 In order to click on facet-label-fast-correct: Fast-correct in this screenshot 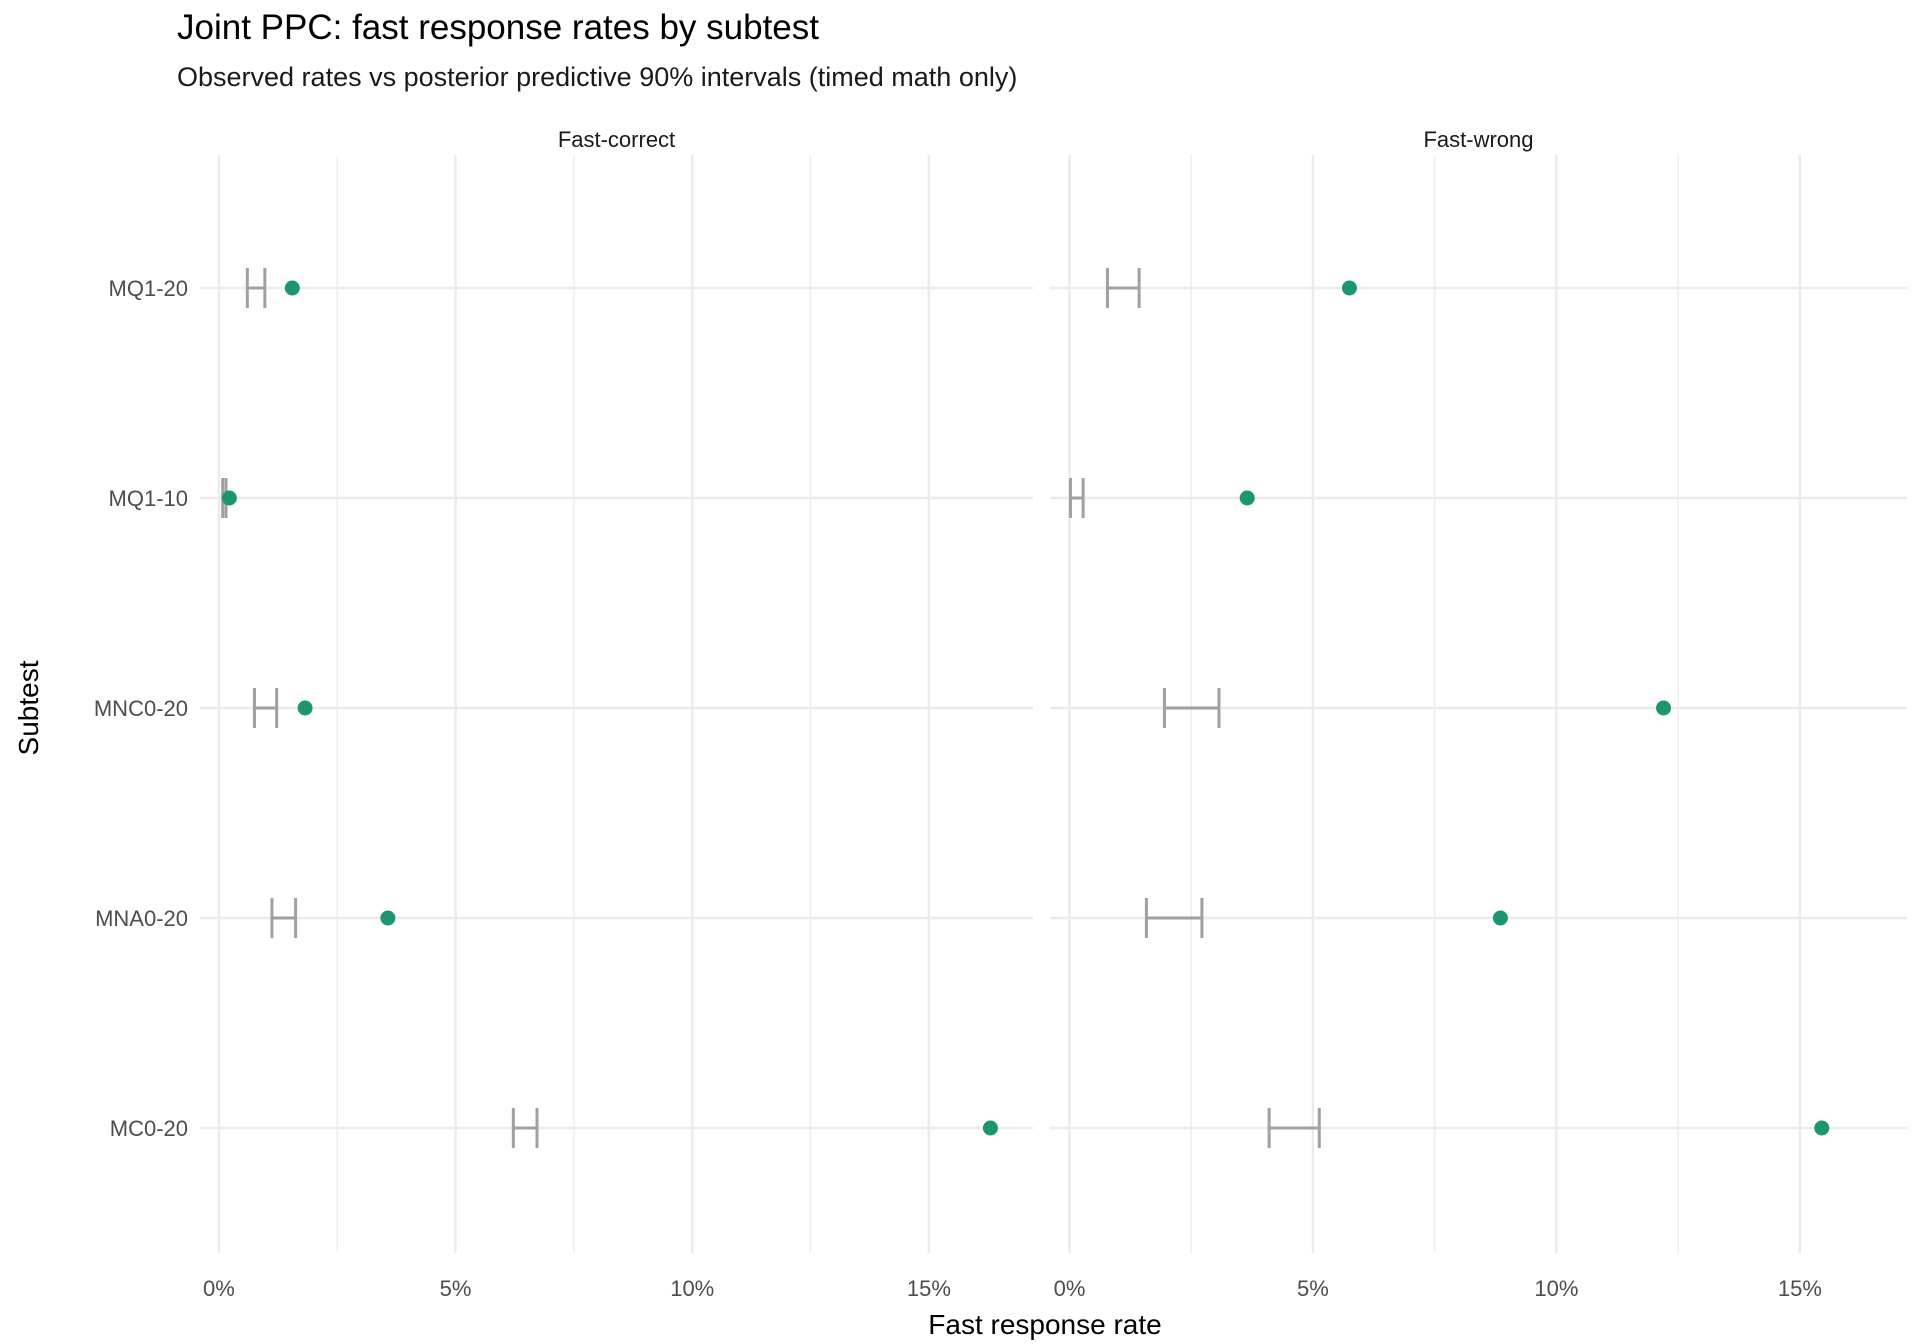, I will do `click(616, 139)`.